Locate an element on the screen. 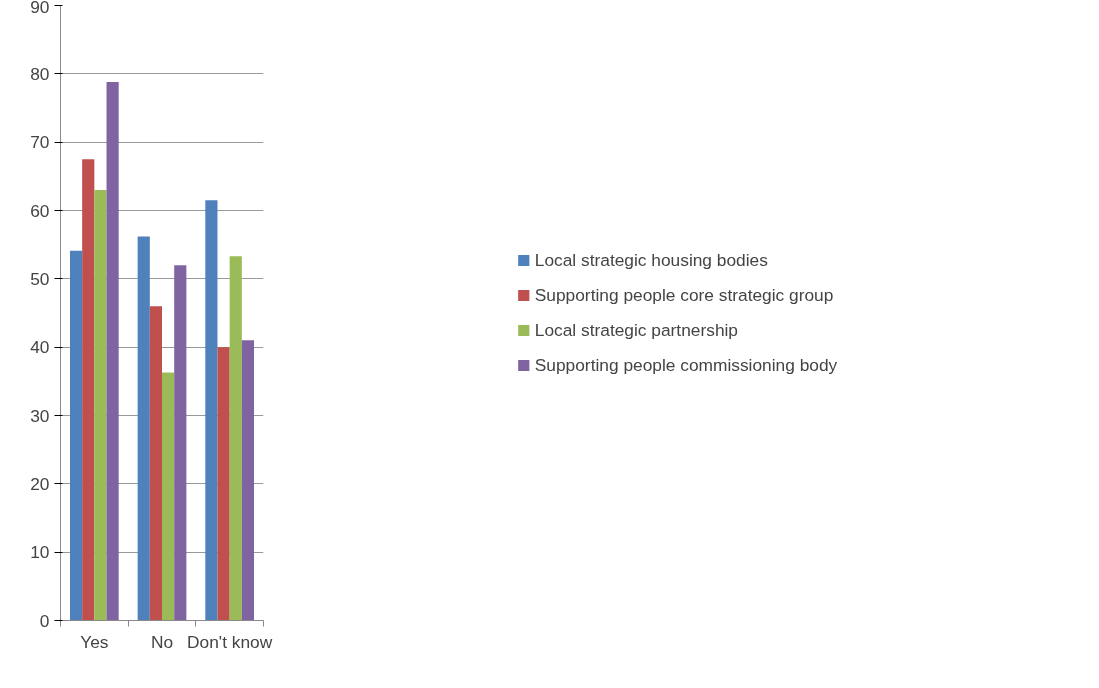  y-tick-label: 70 is located at coordinates (40, 142).